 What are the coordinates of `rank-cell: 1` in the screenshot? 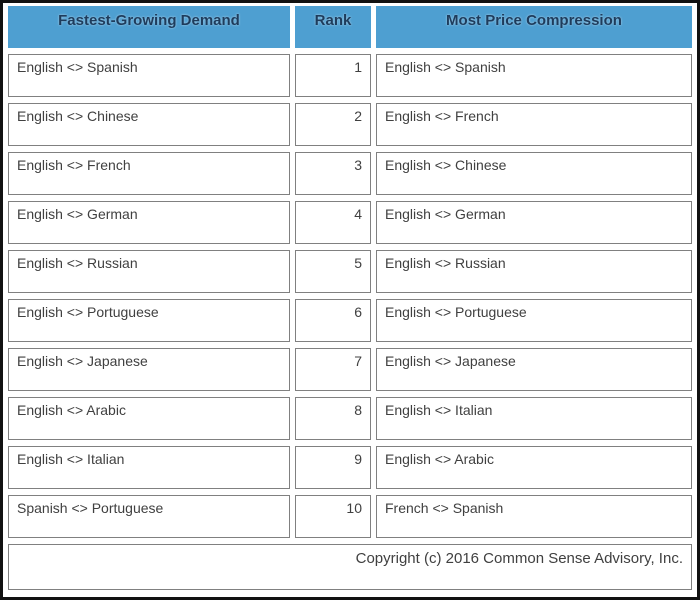 It's located at (333, 75).